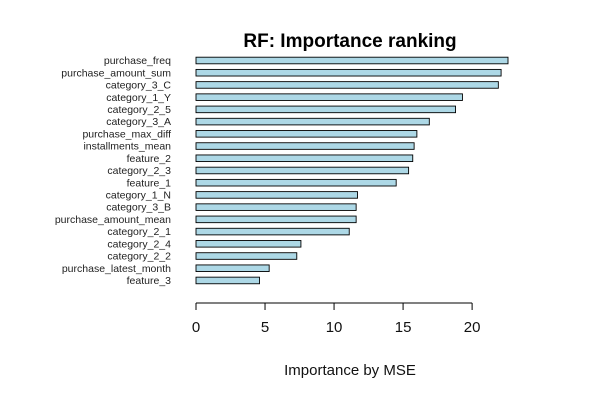 The width and height of the screenshot is (614, 403). What do you see at coordinates (305, 146) in the screenshot?
I see `bar-installments_mean` at bounding box center [305, 146].